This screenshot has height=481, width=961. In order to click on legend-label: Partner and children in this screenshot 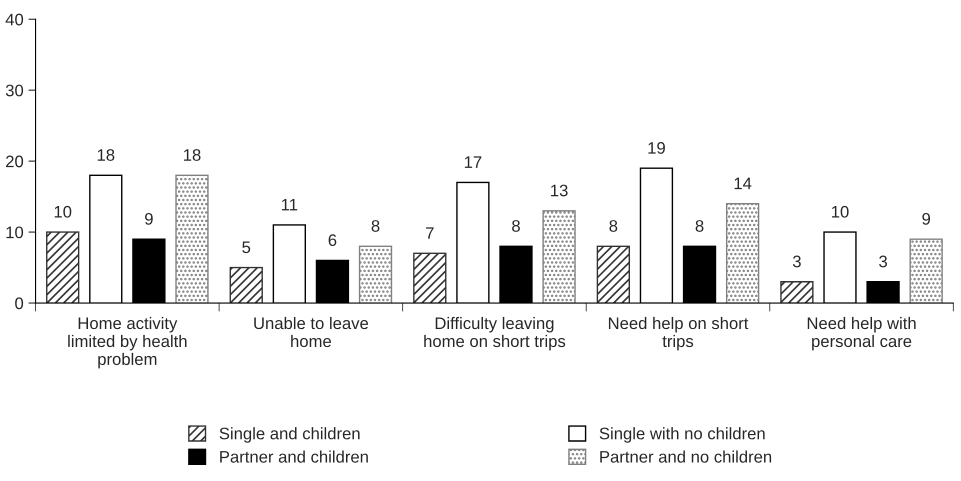, I will do `click(294, 456)`.